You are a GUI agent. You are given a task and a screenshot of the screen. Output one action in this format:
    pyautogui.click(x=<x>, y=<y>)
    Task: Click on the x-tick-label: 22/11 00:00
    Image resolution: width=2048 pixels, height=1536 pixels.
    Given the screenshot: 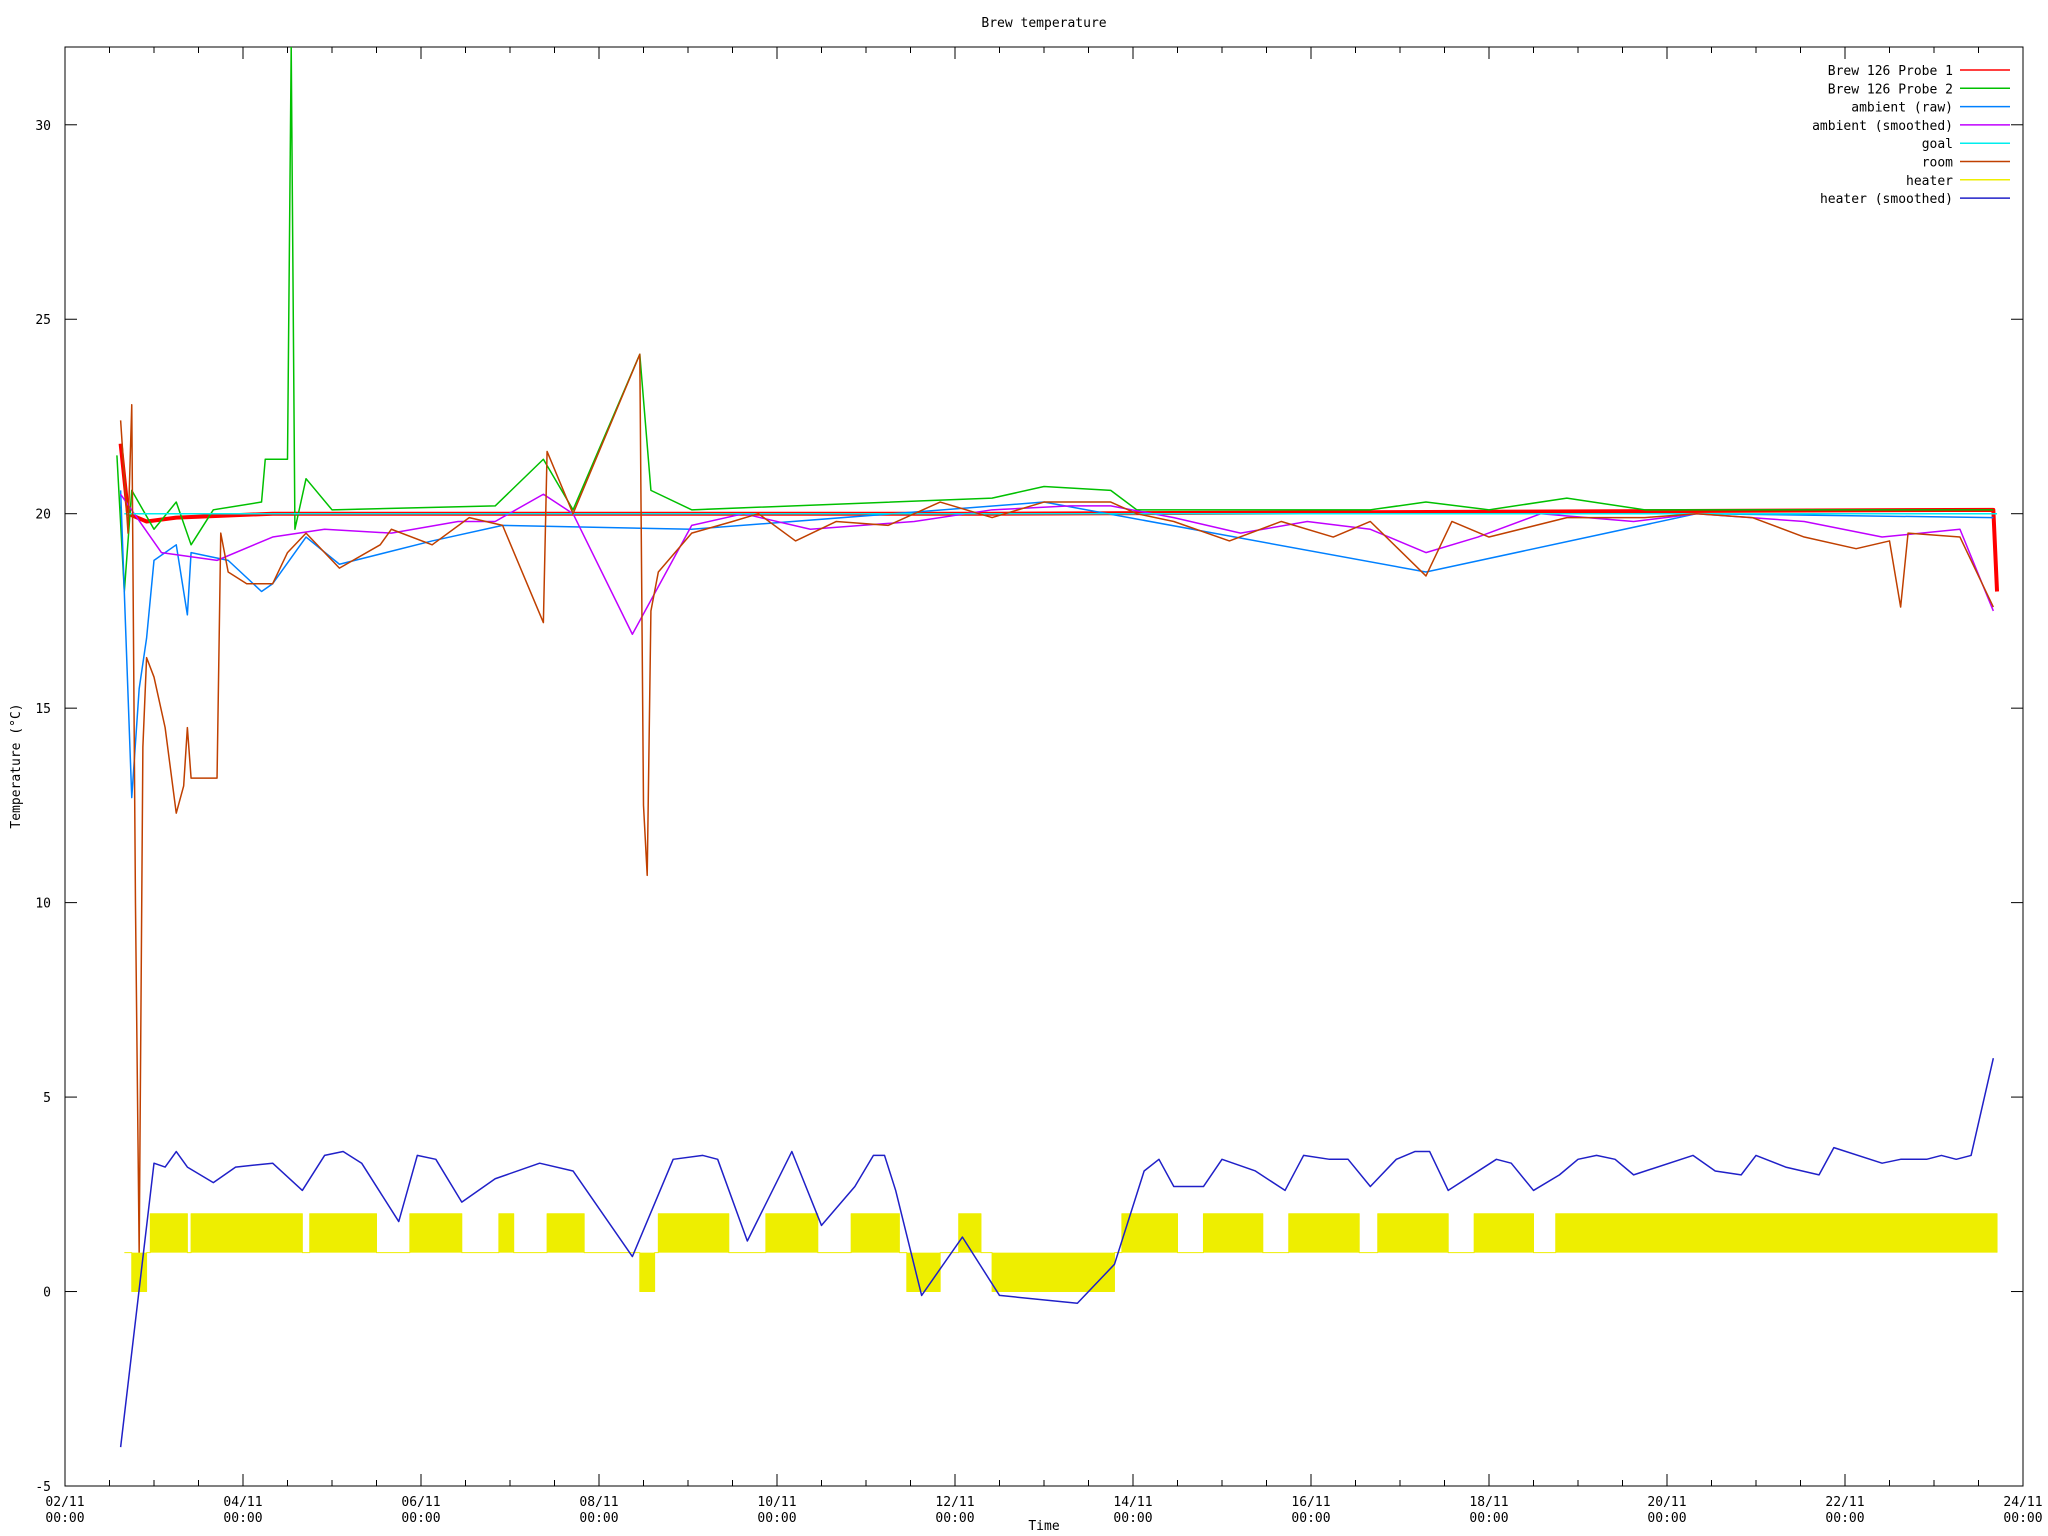 What is the action you would take?
    pyautogui.click(x=1844, y=1510)
    